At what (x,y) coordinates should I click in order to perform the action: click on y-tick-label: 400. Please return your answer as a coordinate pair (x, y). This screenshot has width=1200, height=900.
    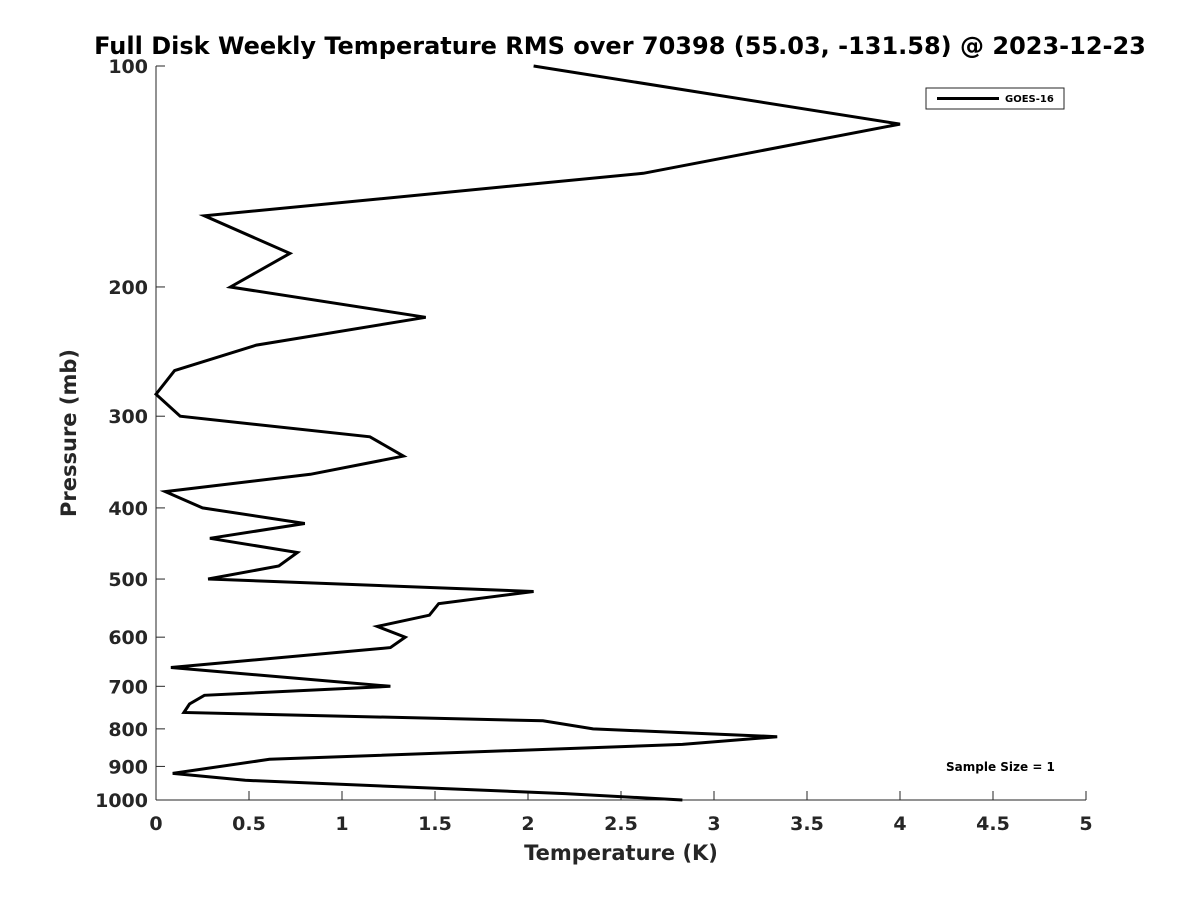
    Looking at the image, I should click on (128, 509).